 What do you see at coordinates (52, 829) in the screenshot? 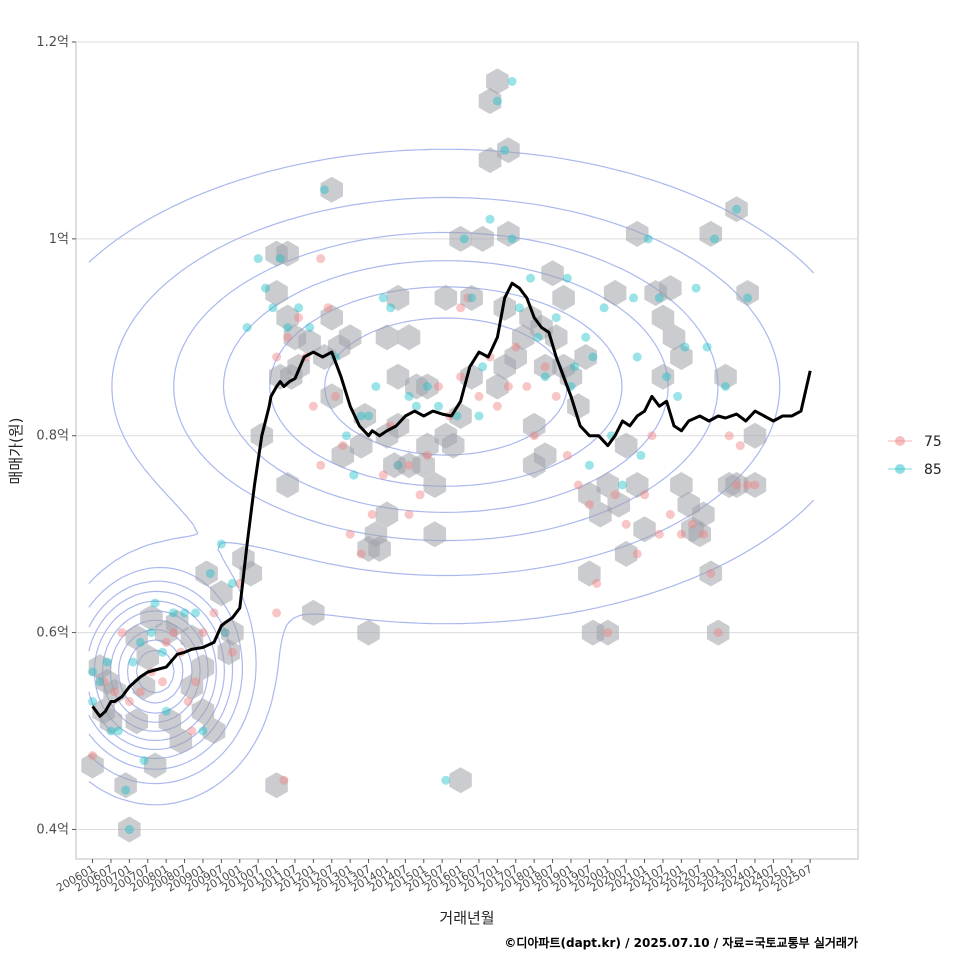
I see `y-tick-label: 0.4억` at bounding box center [52, 829].